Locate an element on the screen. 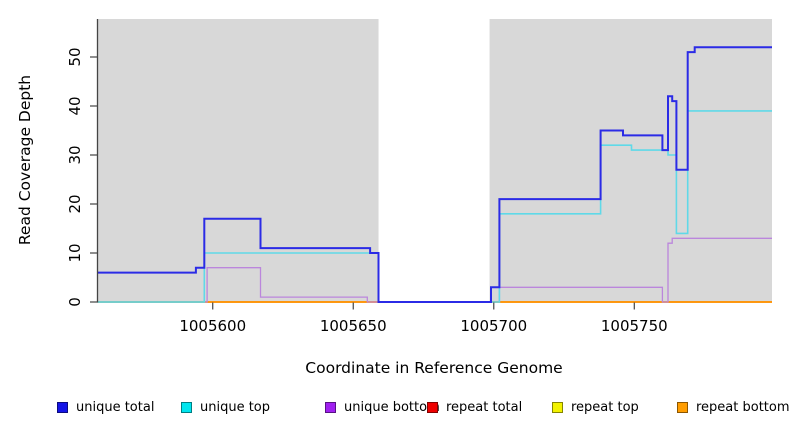 The height and width of the screenshot is (432, 792). legend-item-repeat-bottom: repeat bottom is located at coordinates (733, 407).